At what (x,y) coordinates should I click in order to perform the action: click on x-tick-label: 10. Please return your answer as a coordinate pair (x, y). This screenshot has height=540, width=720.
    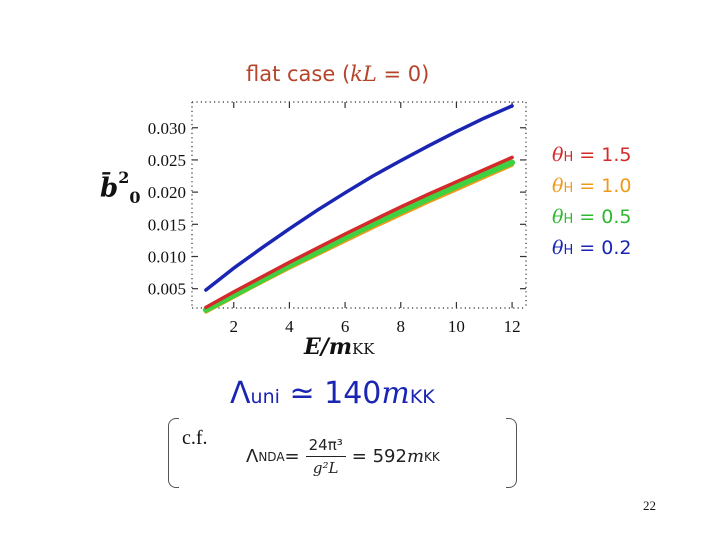
    Looking at the image, I should click on (456, 326).